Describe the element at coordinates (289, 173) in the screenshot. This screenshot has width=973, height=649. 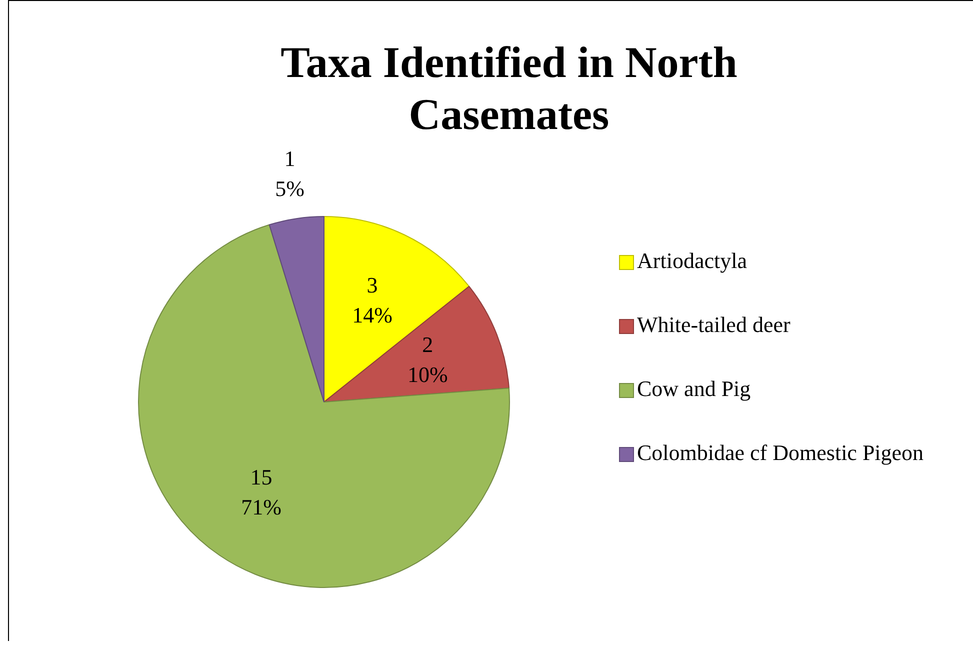
I see `data-label: 1 5%` at that location.